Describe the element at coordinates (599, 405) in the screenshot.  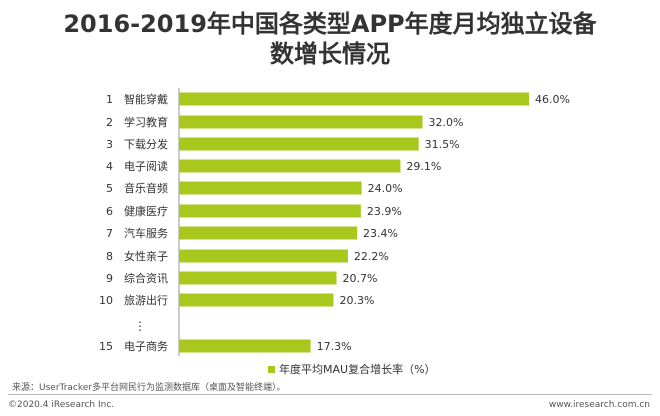
I see `website-text: www.iresearch.com.cn` at that location.